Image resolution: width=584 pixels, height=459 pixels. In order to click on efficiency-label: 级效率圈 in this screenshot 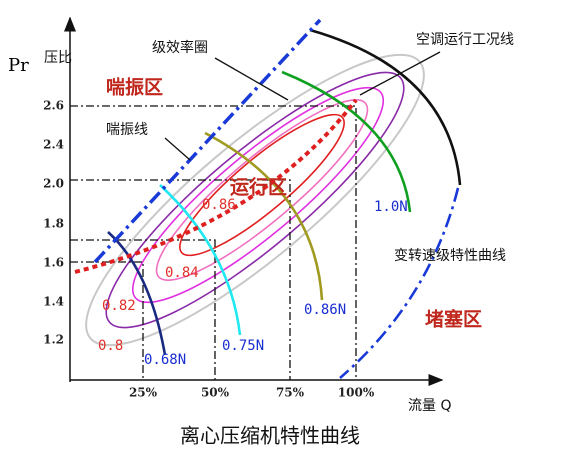, I will do `click(180, 47)`.